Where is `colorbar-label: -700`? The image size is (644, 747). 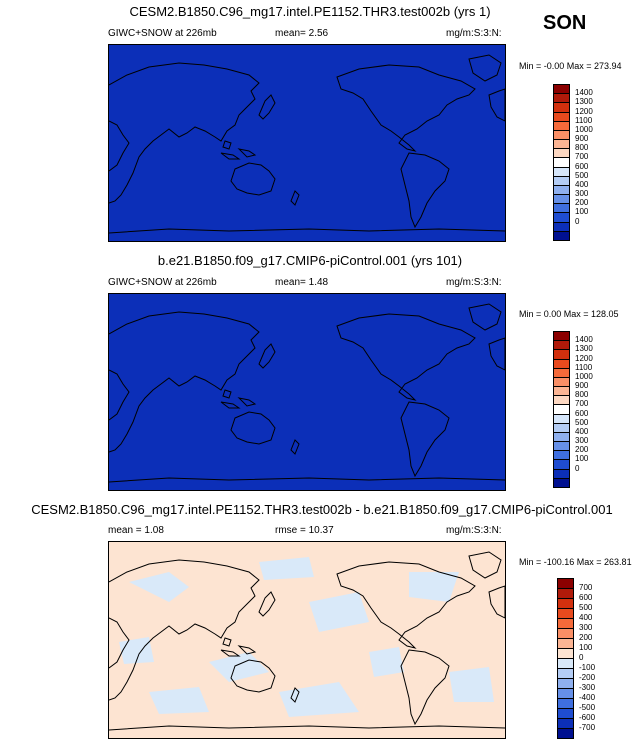 colorbar-label: -700 is located at coordinates (587, 727).